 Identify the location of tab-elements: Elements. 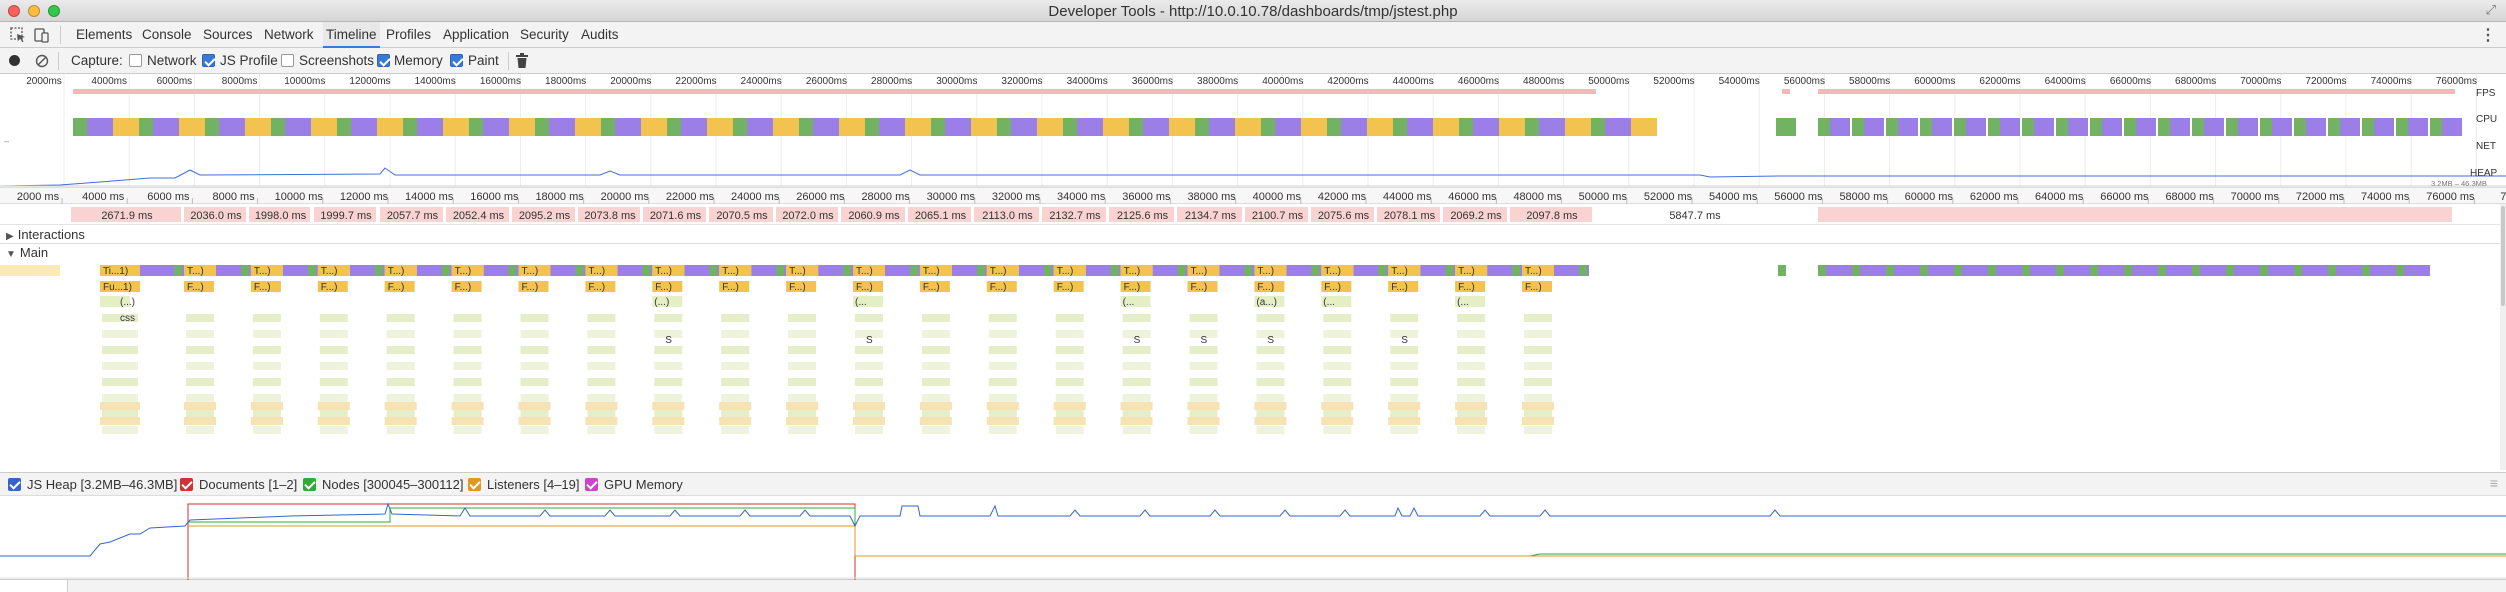
(104, 34).